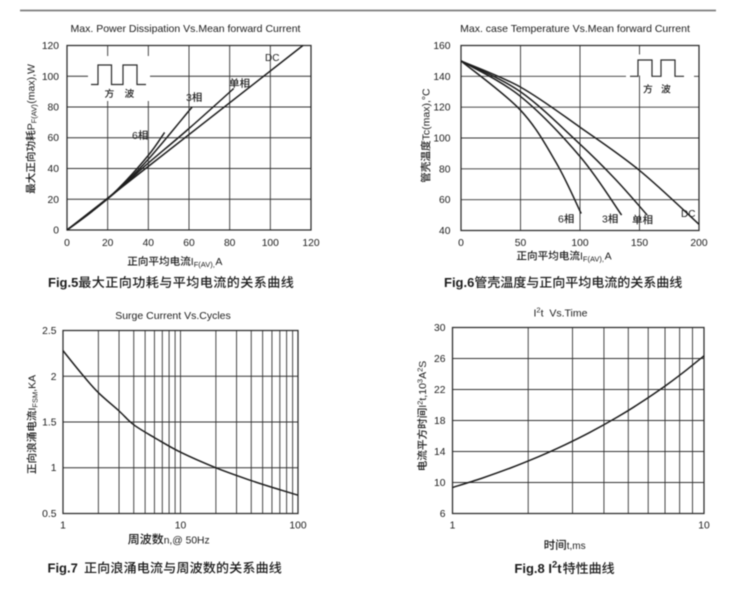 This screenshot has width=750, height=608. What do you see at coordinates (187, 541) in the screenshot?
I see `svg-text: n,@ 50Hz` at bounding box center [187, 541].